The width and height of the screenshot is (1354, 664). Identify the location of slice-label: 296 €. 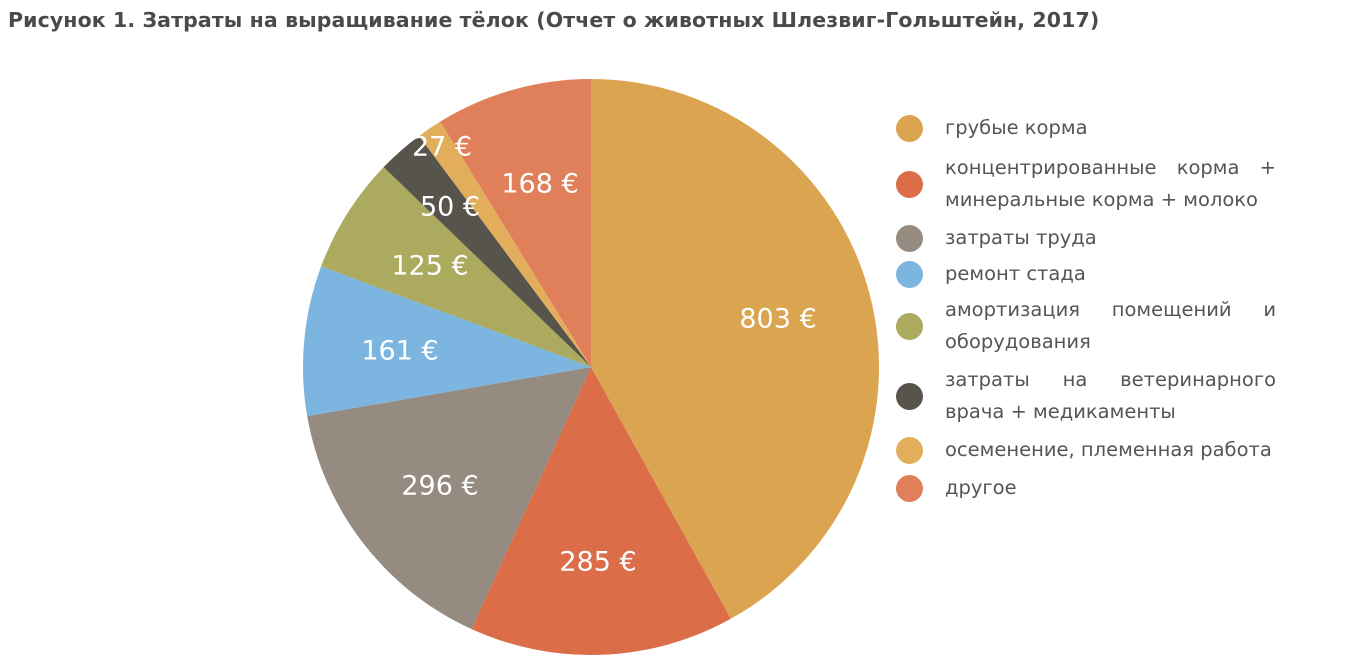
(440, 486).